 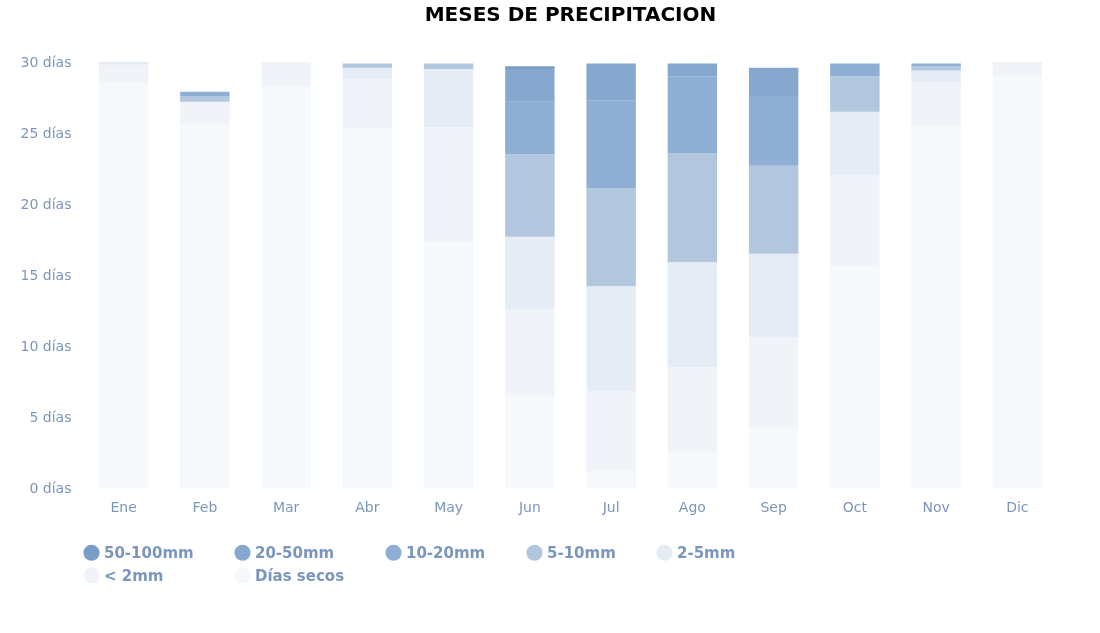 What do you see at coordinates (50, 416) in the screenshot?
I see `y-tick-label: 5 días` at bounding box center [50, 416].